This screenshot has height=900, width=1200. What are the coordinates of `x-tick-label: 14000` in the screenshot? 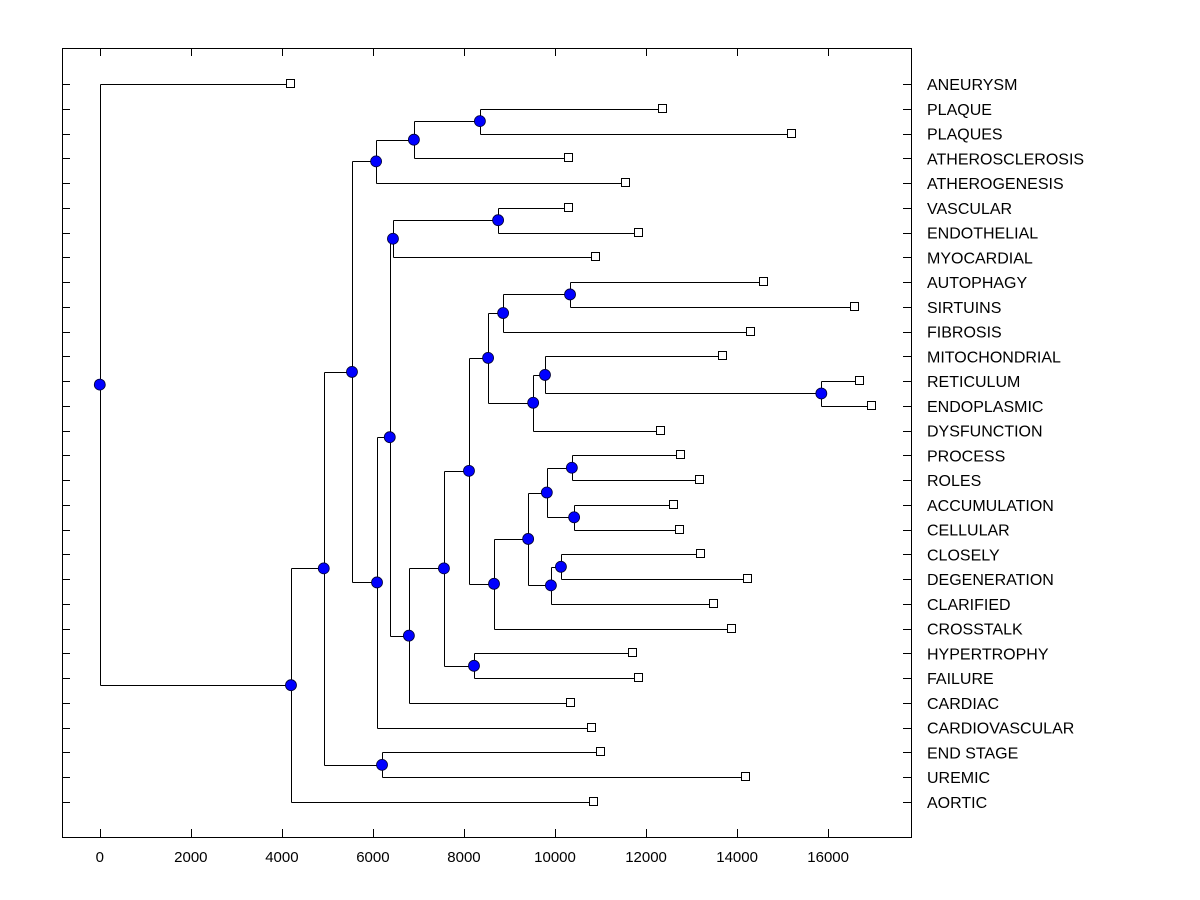 It's located at (737, 857).